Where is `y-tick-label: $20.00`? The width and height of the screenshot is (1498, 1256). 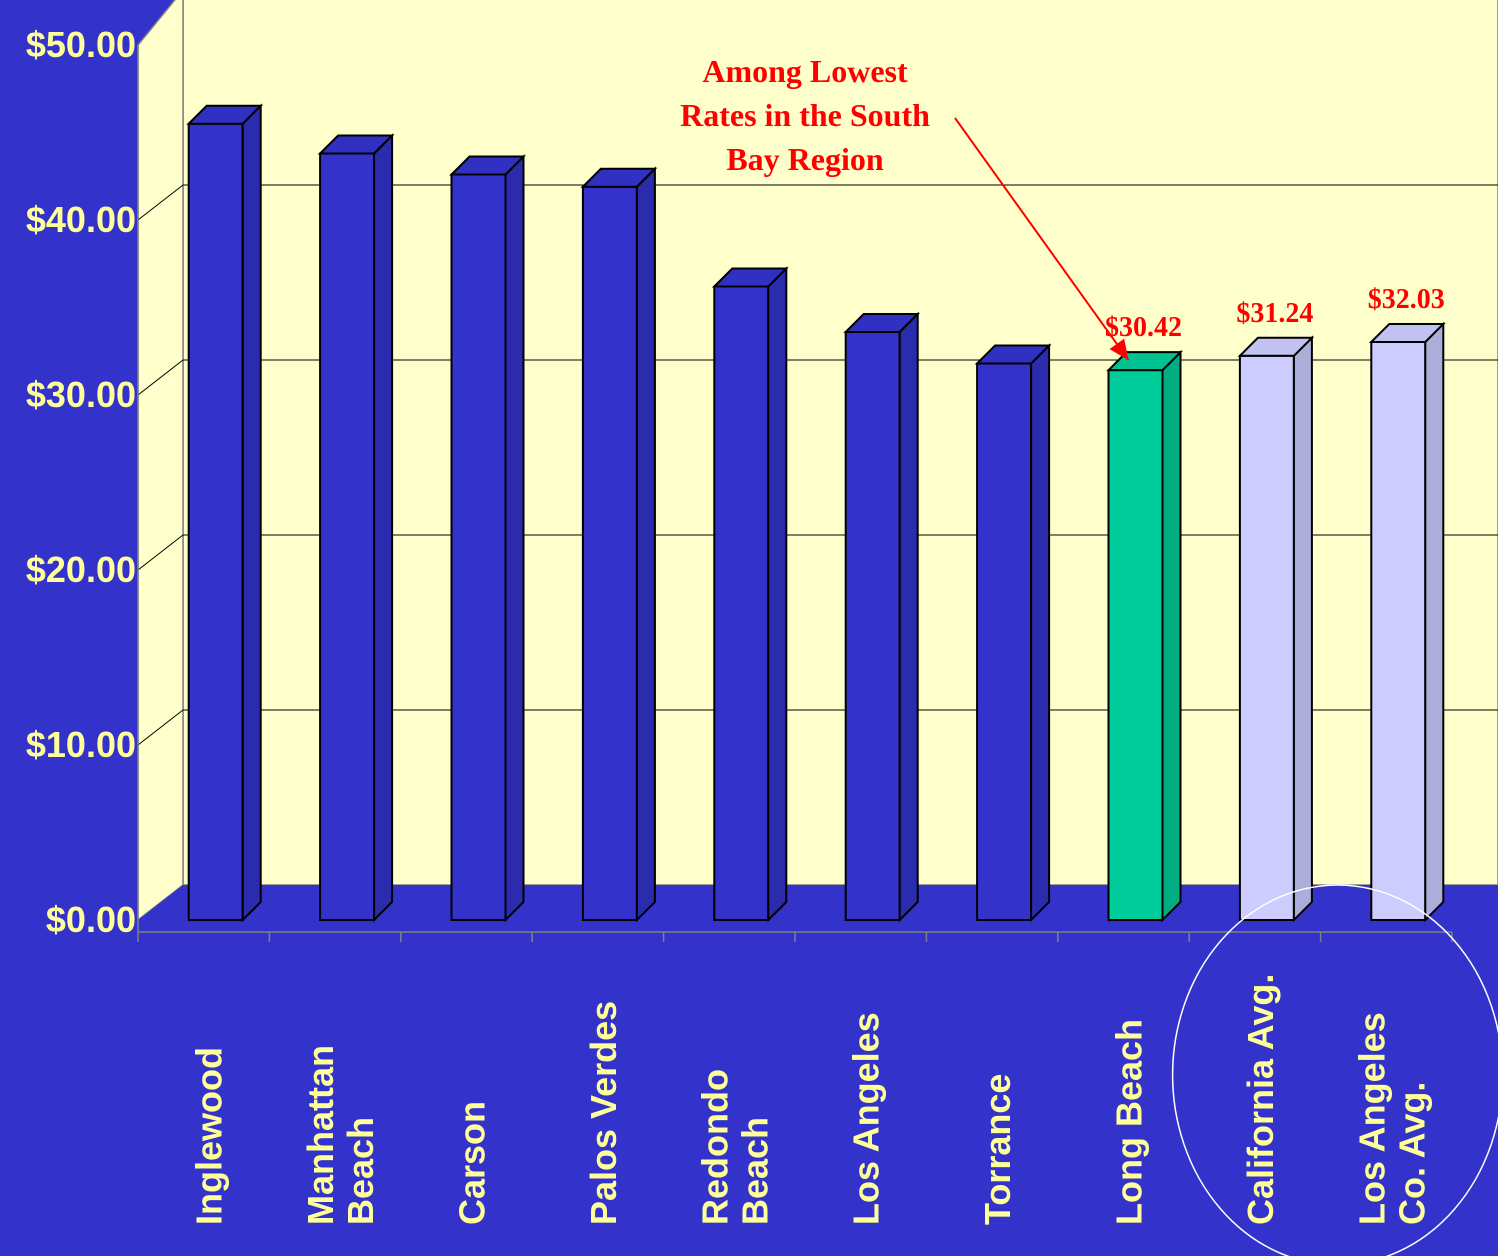 y-tick-label: $20.00 is located at coordinates (81, 569).